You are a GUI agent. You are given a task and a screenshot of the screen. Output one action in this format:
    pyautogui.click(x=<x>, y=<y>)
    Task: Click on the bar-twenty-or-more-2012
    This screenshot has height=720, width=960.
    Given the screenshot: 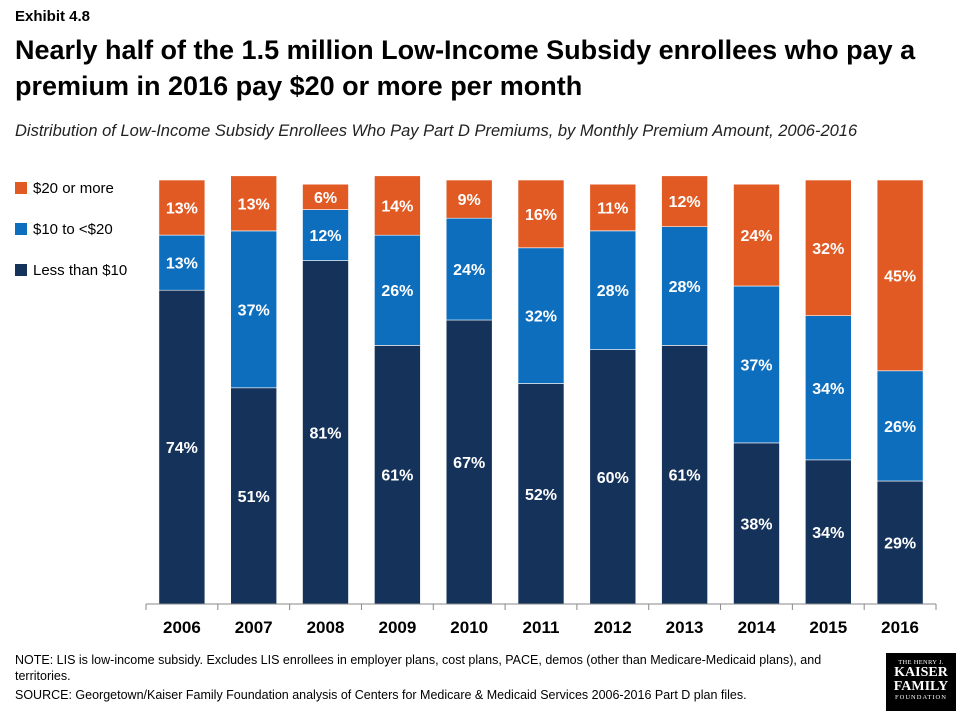 What is the action you would take?
    pyautogui.click(x=613, y=207)
    